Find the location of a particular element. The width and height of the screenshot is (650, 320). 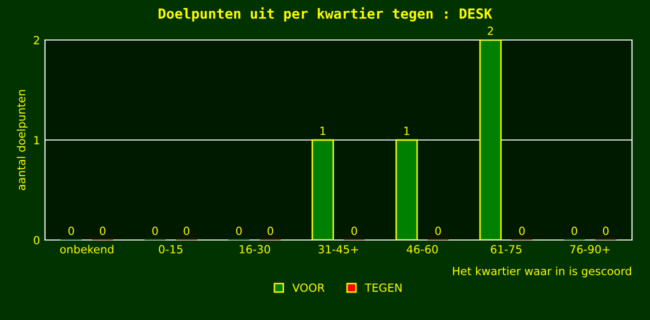

chart-title: Doelpunten uit per kwartier tegen : DESK is located at coordinates (325, 14).